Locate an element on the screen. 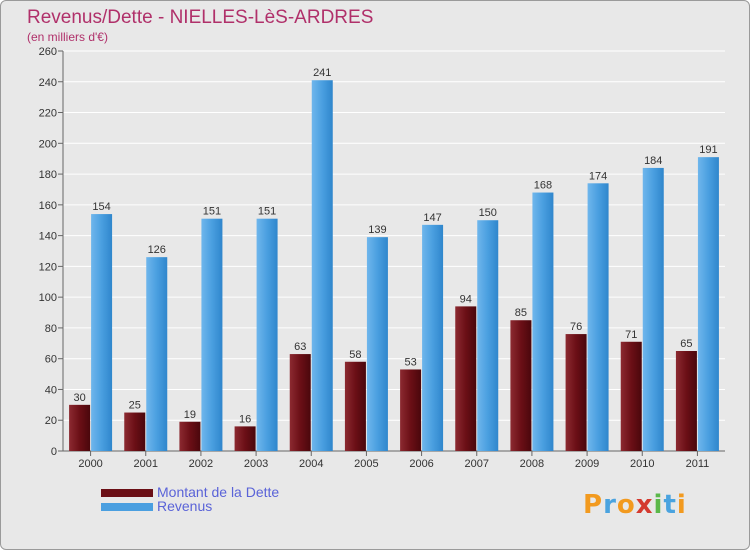 This screenshot has height=550, width=750. data-label-revenus-2011: 191 is located at coordinates (708, 150).